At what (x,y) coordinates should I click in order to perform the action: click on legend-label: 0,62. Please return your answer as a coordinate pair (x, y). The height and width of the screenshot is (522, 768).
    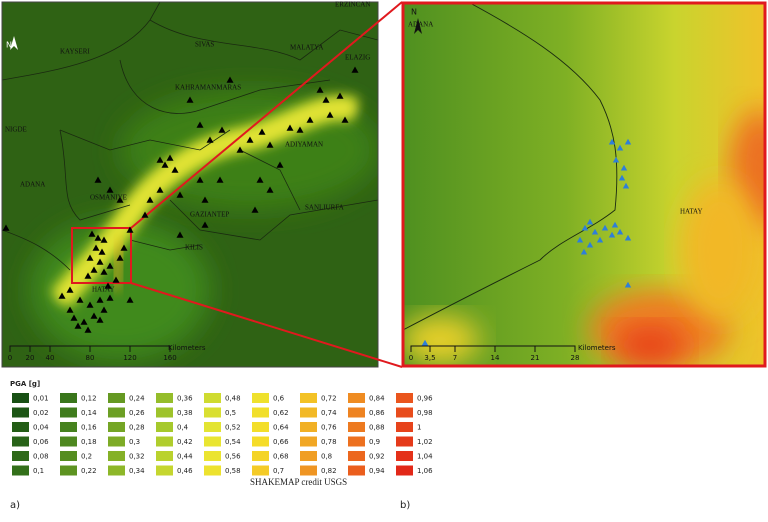
    Looking at the image, I should click on (281, 413).